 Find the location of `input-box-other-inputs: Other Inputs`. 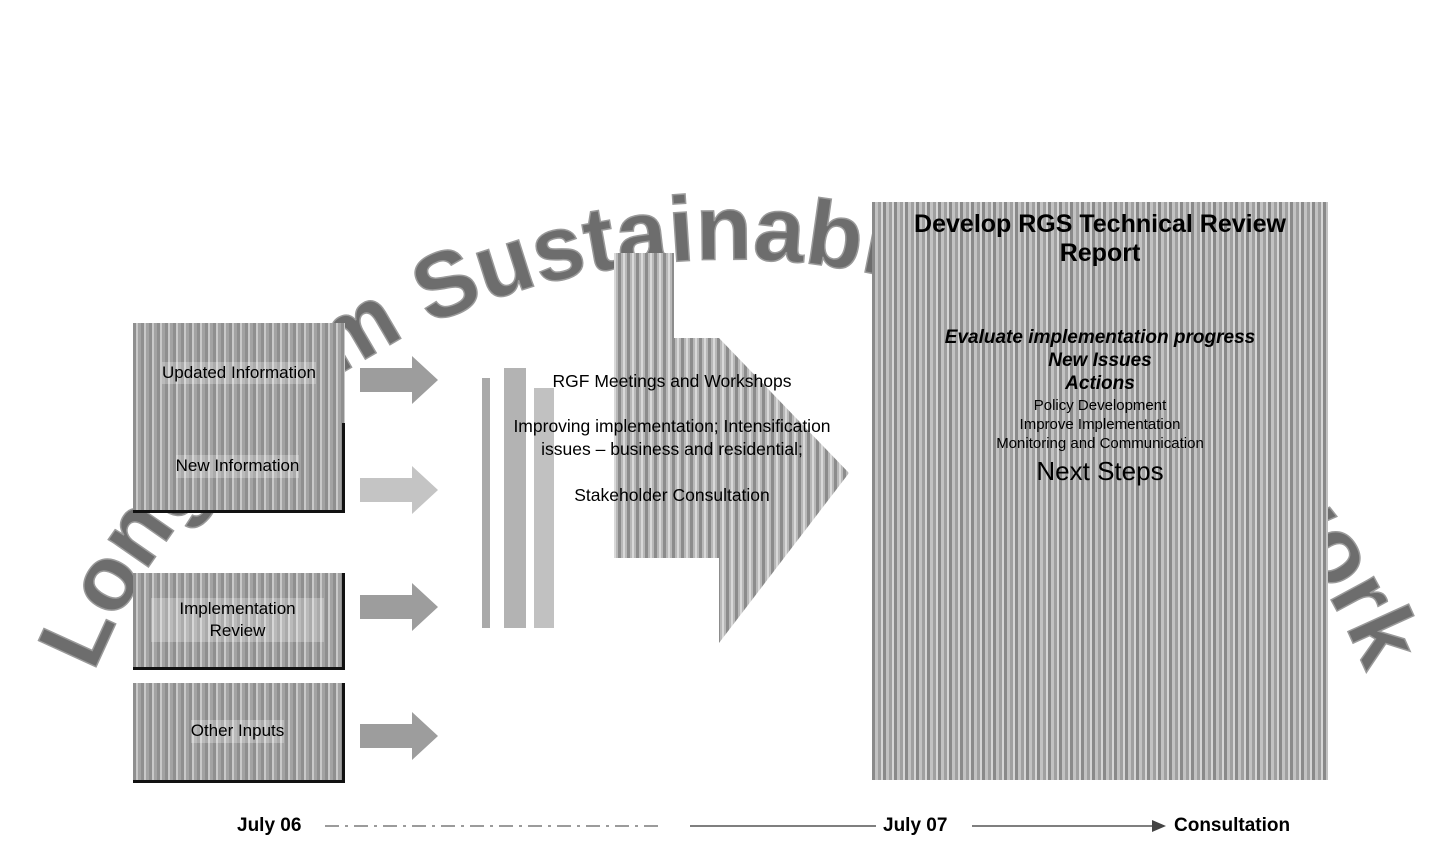

input-box-other-inputs: Other Inputs is located at coordinates (239, 733).